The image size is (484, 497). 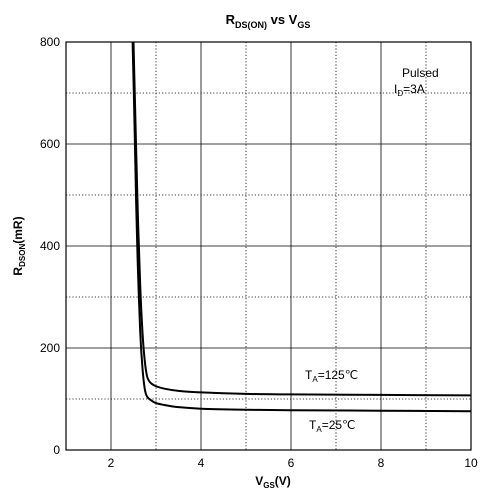 I want to click on annotation-current: ID=3A, so click(x=409, y=90).